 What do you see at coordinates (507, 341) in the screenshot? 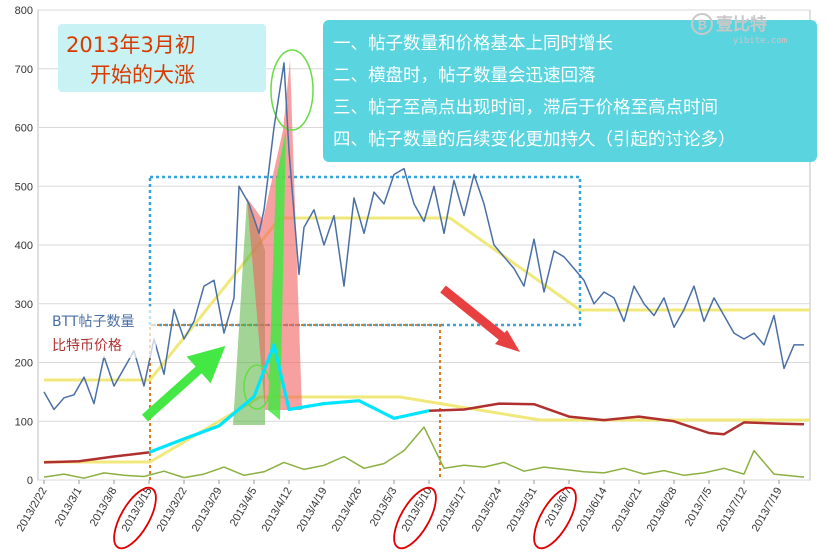
I see `red-arrow-head` at bounding box center [507, 341].